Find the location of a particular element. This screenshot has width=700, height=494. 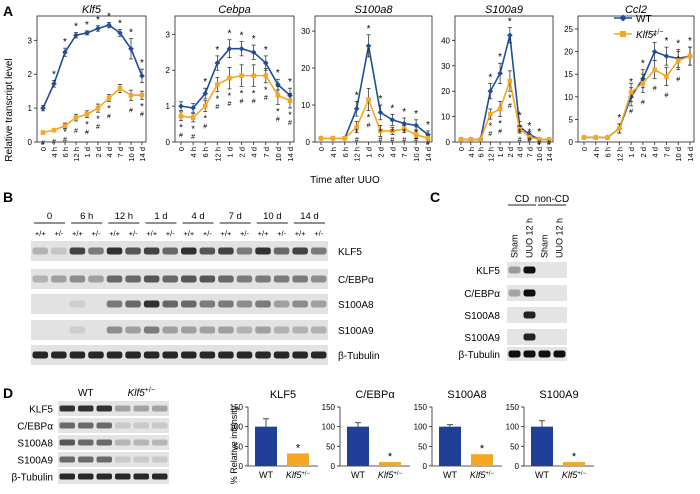

bar-chart-cebp: C/EBPα 0 50 100 150 WT * Klf5+/− is located at coordinates (366, 434).